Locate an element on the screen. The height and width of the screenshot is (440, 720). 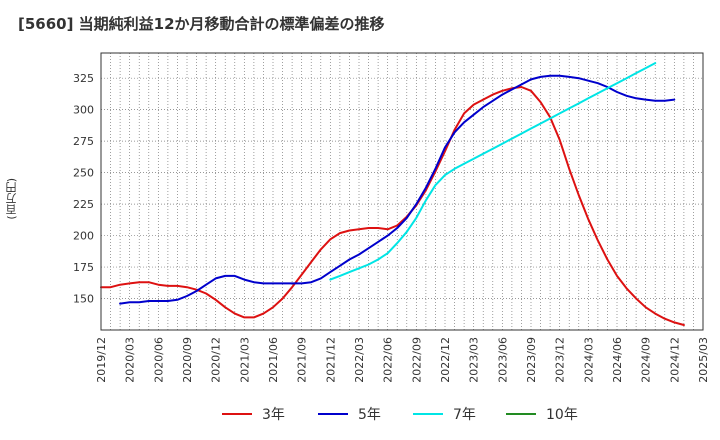
x-tick-label: 2021/03 is located at coordinates (244, 360).